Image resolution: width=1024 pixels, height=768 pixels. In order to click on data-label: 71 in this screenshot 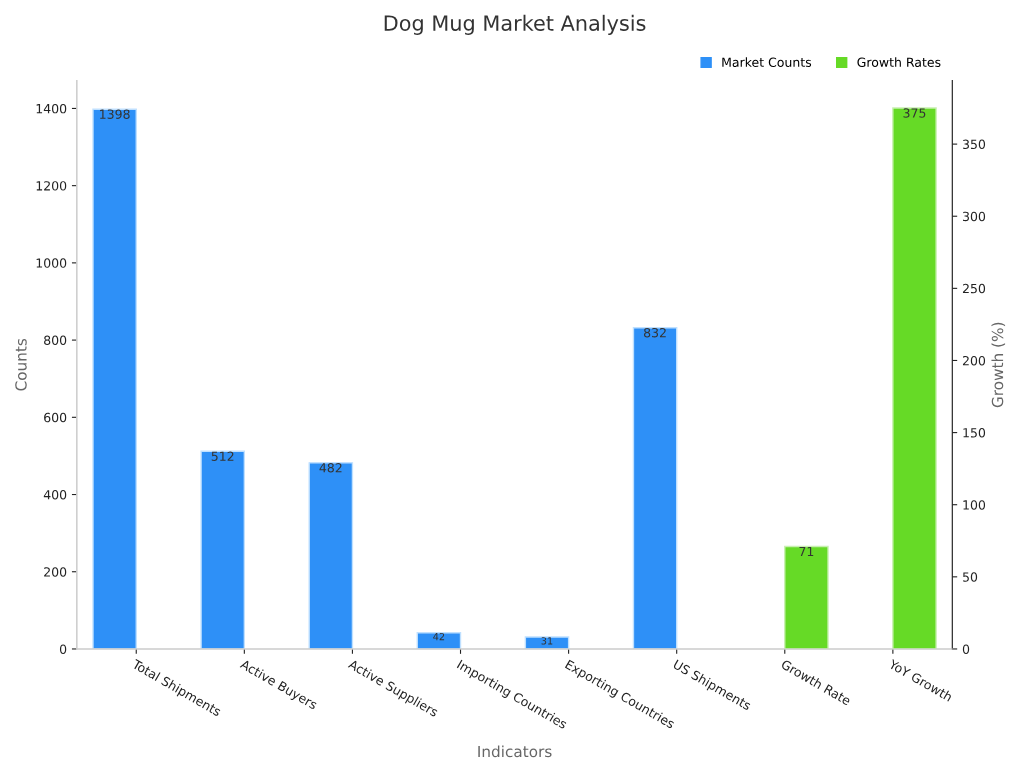, I will do `click(806, 551)`.